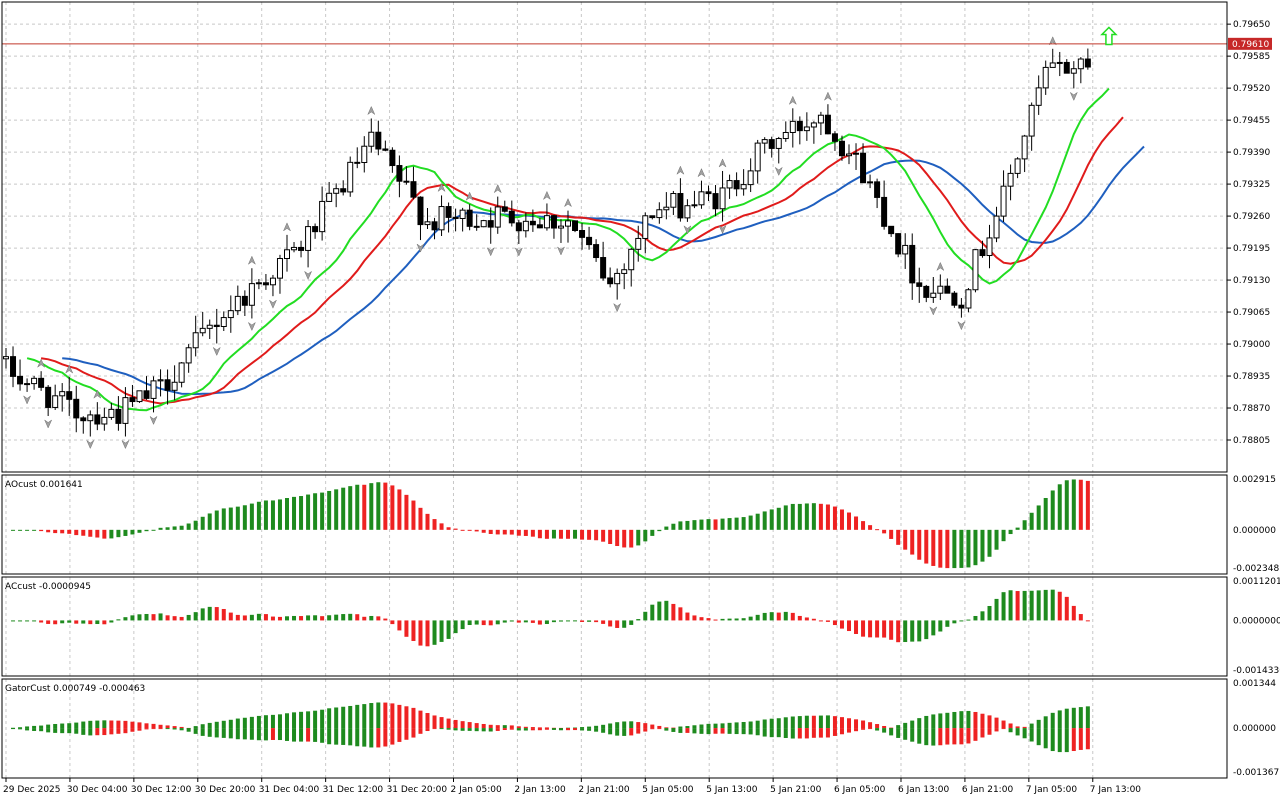 This screenshot has width=1280, height=804. Describe the element at coordinates (550, 524) in the screenshot. I see `ao-pane` at that location.